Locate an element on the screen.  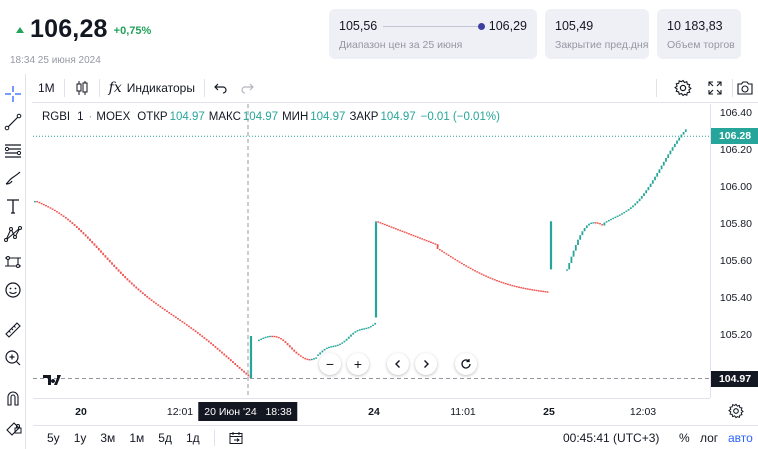
reset-chart-button is located at coordinates (466, 364).